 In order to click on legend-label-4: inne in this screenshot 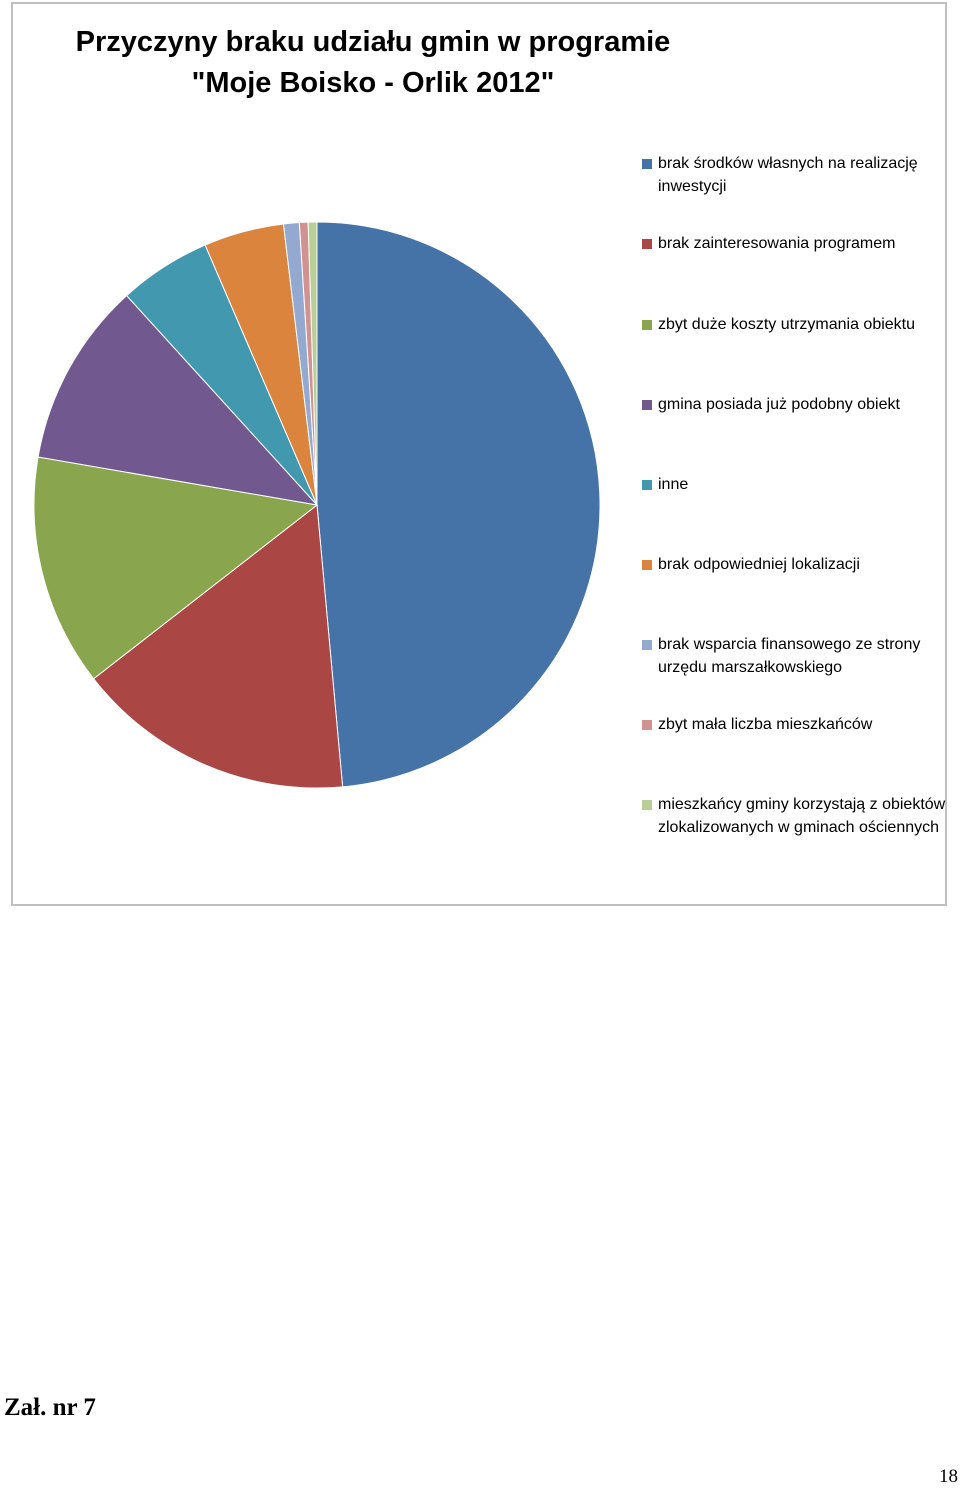, I will do `click(673, 484)`.